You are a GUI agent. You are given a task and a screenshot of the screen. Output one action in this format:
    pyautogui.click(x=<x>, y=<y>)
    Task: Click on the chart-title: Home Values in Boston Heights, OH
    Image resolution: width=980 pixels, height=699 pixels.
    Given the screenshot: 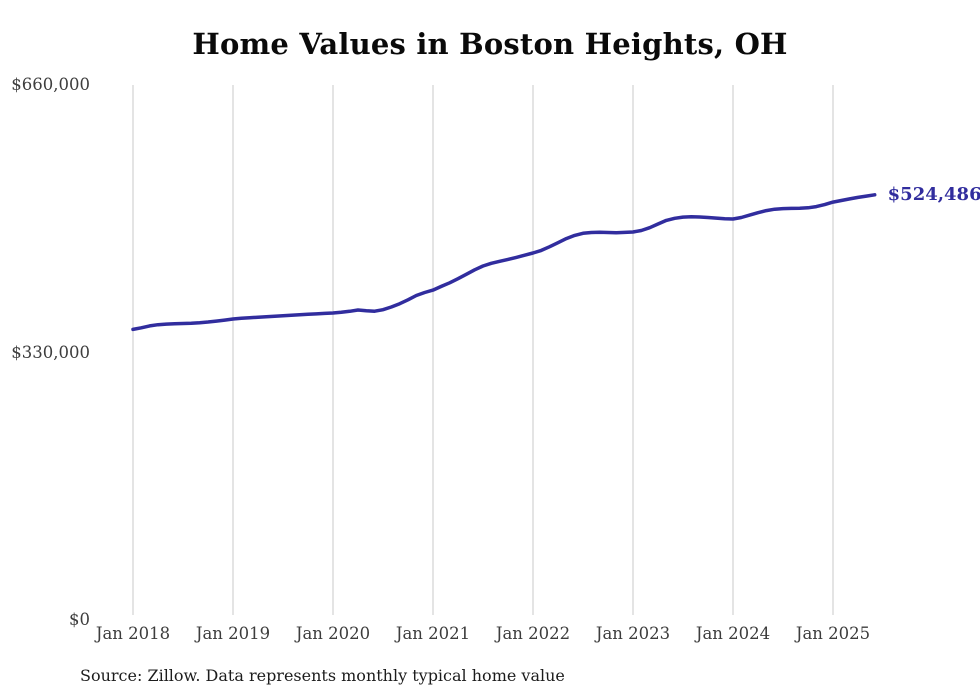 What is the action you would take?
    pyautogui.click(x=490, y=44)
    